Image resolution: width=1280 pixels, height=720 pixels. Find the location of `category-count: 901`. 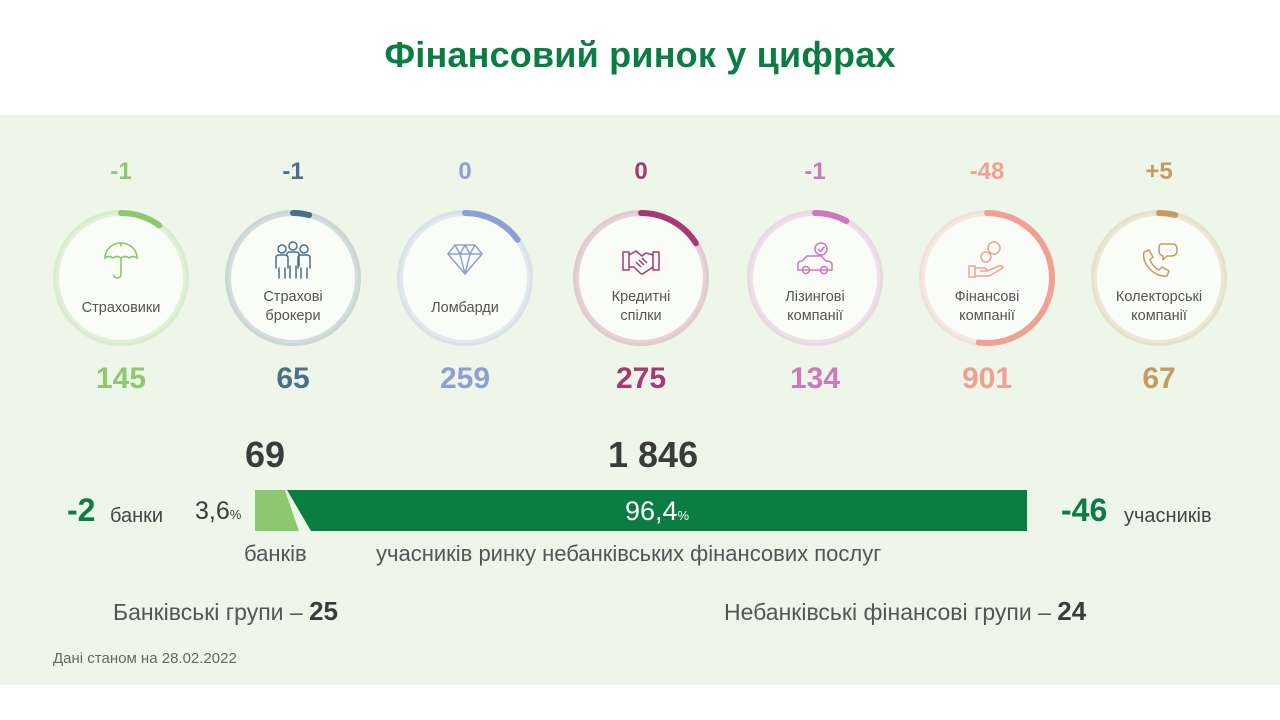

category-count: 901 is located at coordinates (987, 378).